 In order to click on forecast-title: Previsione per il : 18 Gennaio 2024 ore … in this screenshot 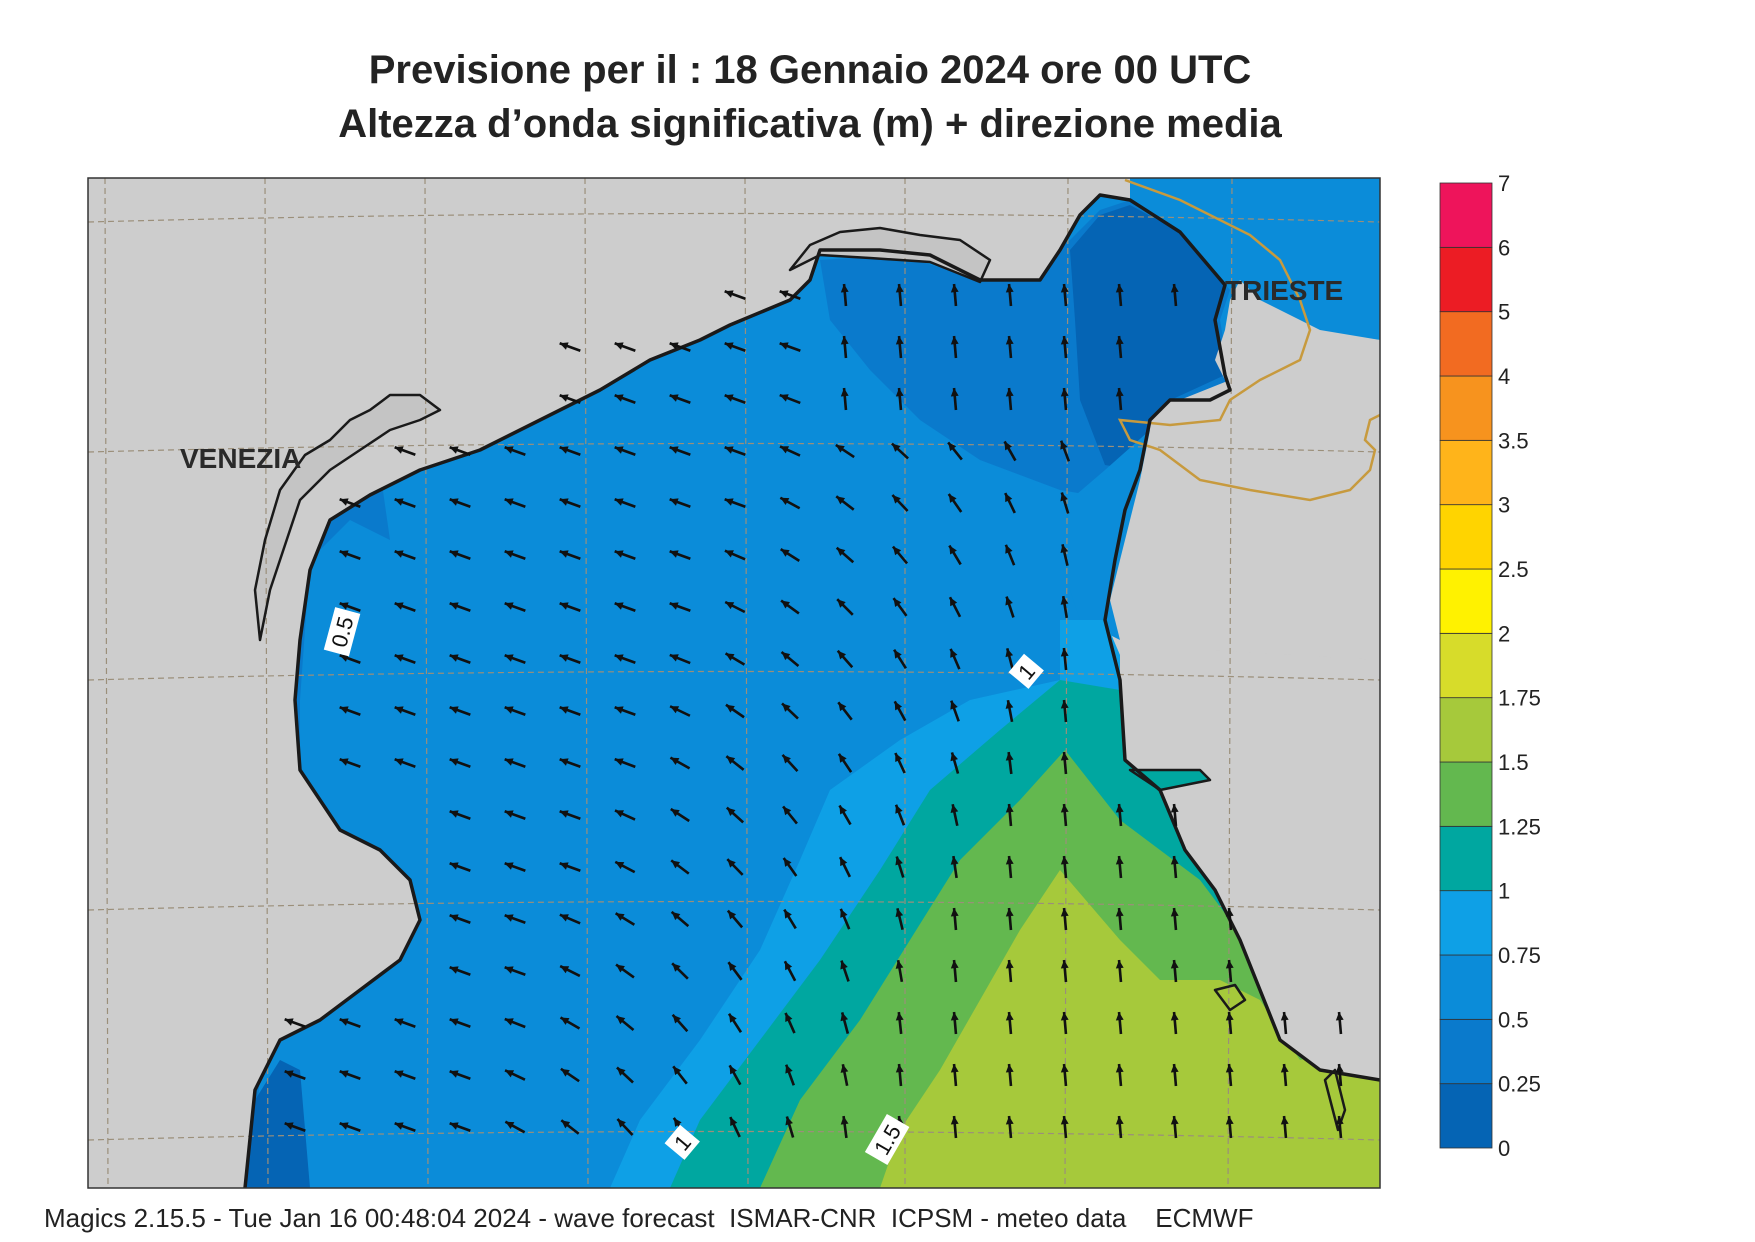, I will do `click(810, 70)`.